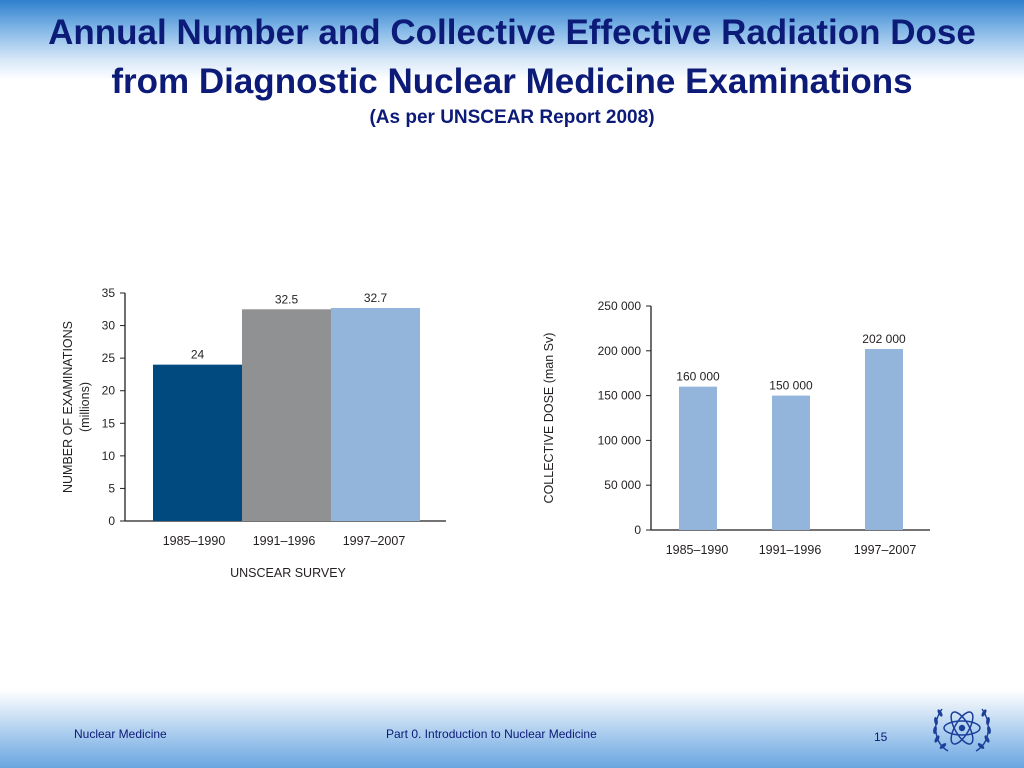  What do you see at coordinates (512, 117) in the screenshot?
I see `page-subtitle: (As per UNSCEAR Report 2008)` at bounding box center [512, 117].